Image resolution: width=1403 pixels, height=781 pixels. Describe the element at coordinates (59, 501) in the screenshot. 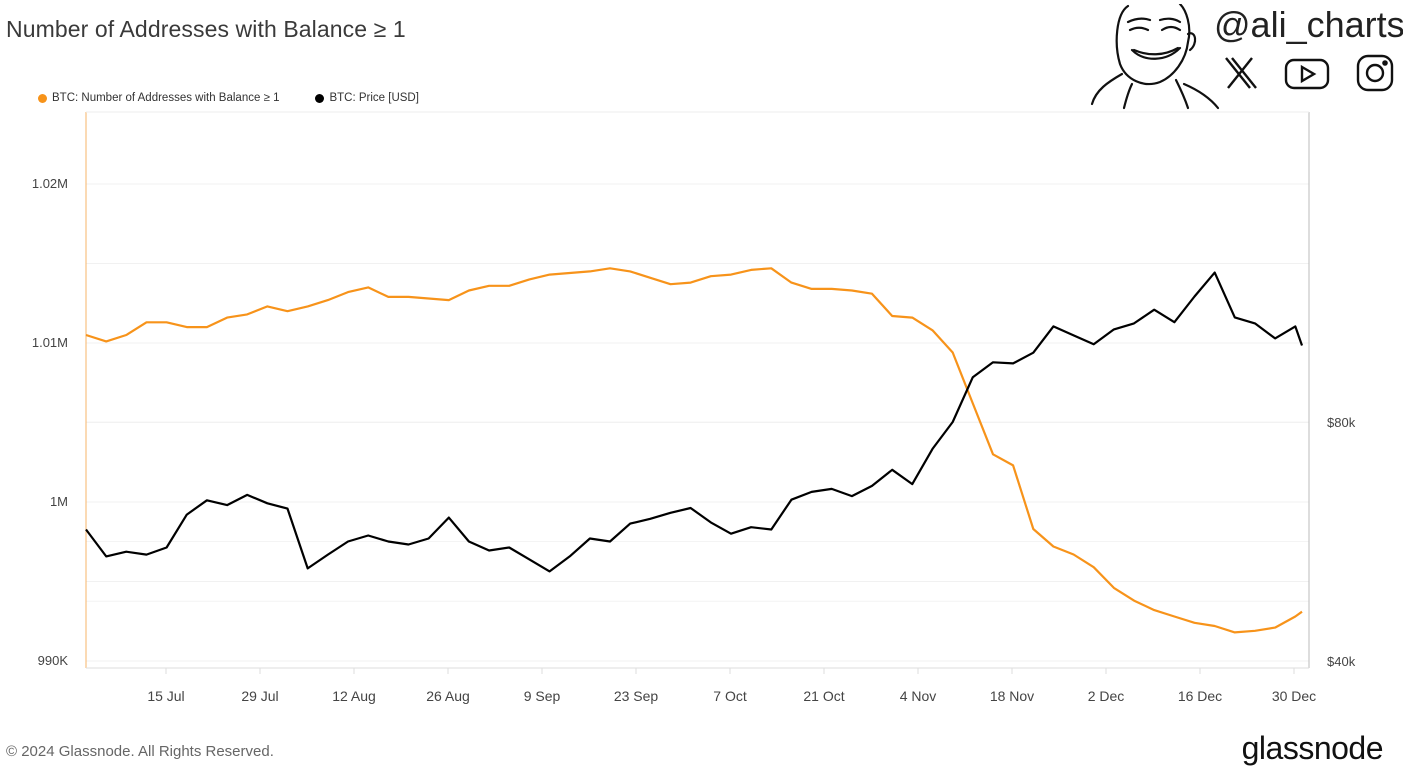

I see `svg-text: 1M` at that location.